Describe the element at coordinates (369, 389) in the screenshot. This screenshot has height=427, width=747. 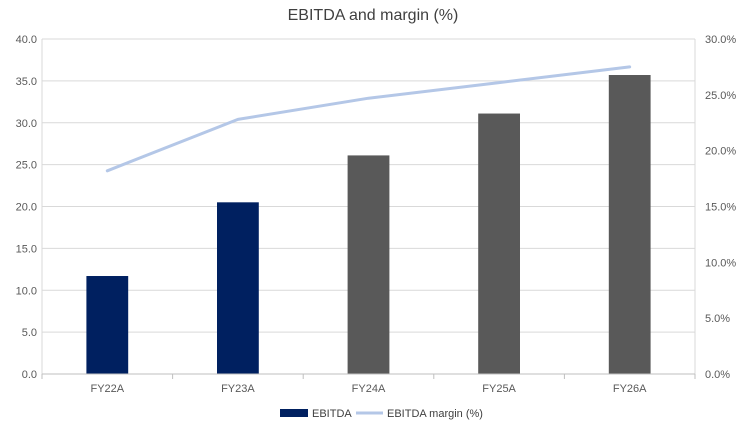
I see `x-tick-label: FY24A` at that location.